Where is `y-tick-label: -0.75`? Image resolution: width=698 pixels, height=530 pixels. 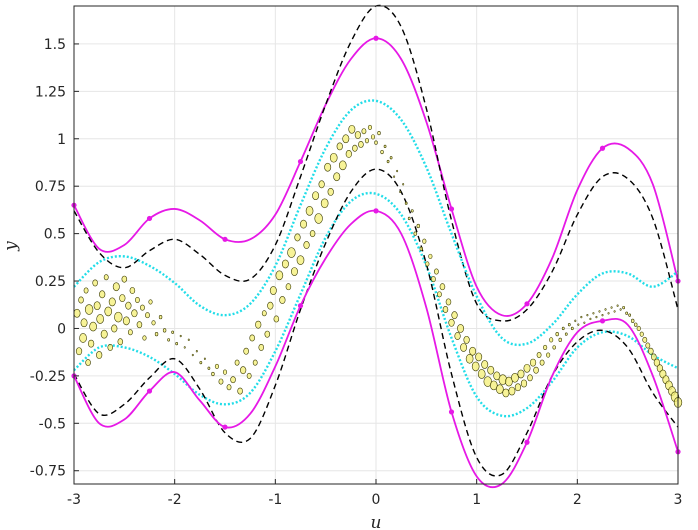 y-tick-label: -0.75 is located at coordinates (48, 472).